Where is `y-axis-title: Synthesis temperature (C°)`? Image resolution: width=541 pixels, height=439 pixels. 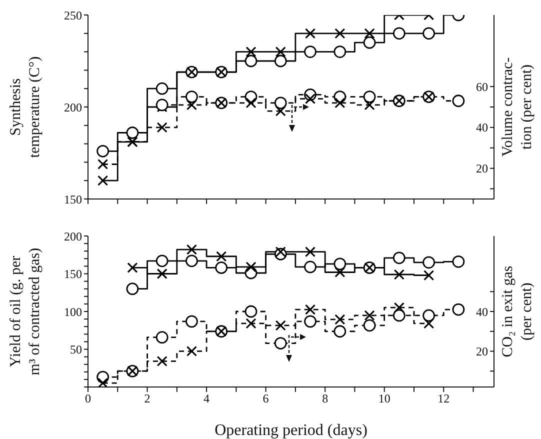 y-axis-title: Synthesis temperature (C°) is located at coordinates (25, 107).